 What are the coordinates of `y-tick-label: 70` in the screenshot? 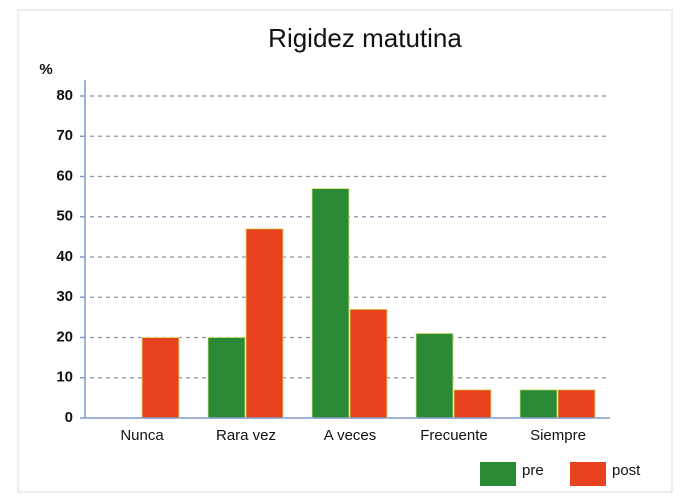 It's located at (64, 135).